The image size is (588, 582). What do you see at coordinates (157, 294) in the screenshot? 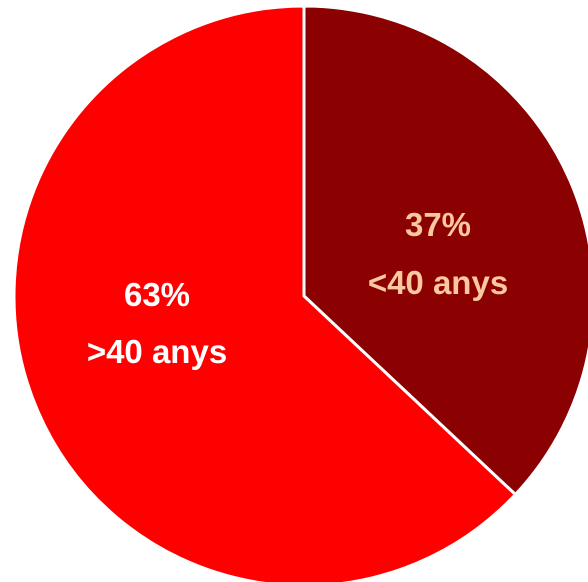
I see `slice-pct-label-over40: 63%` at bounding box center [157, 294].